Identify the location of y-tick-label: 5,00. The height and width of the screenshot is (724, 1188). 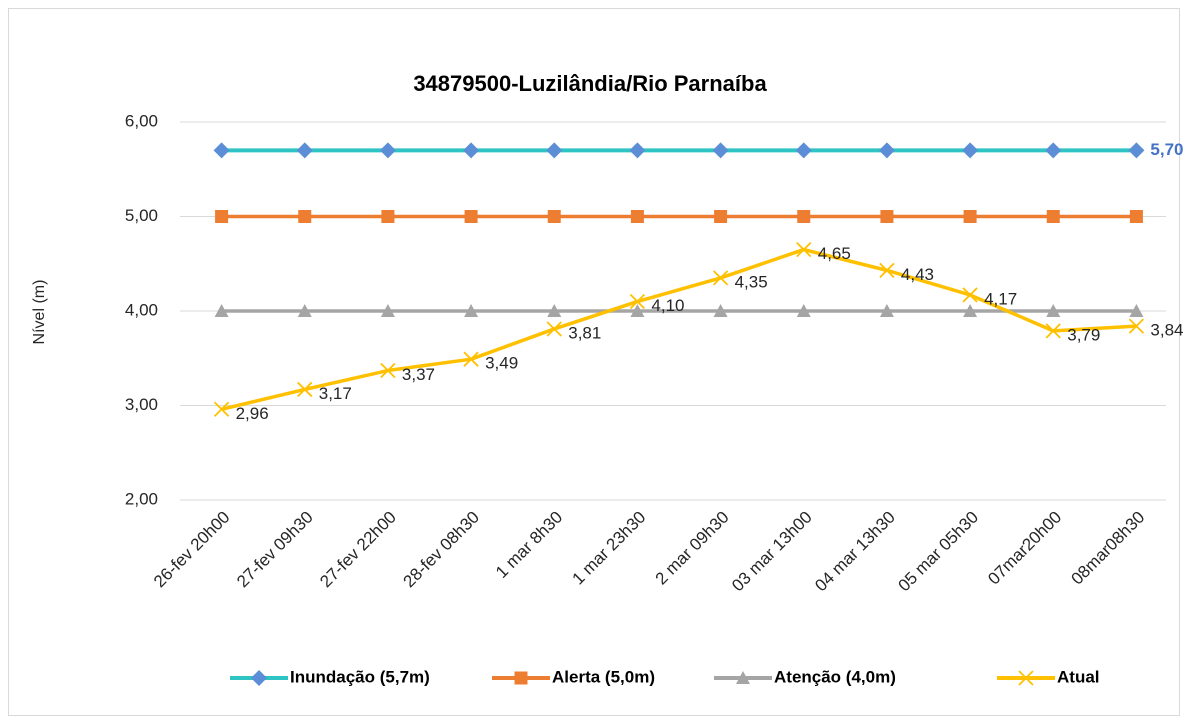
(141, 215).